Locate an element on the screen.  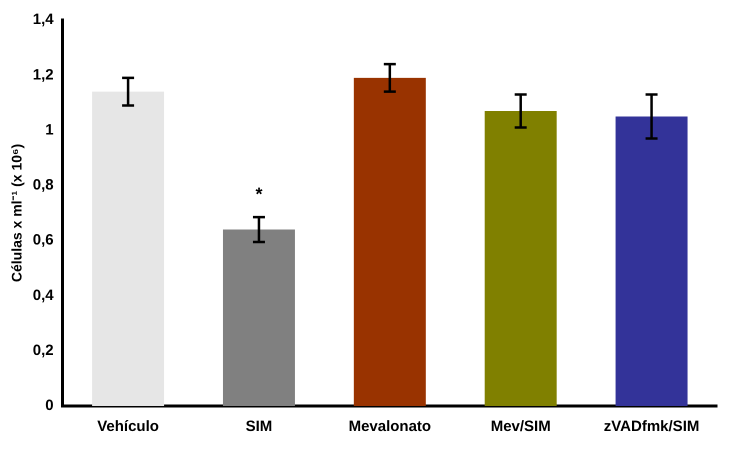
y-tick-label: 1,2 is located at coordinates (43, 75).